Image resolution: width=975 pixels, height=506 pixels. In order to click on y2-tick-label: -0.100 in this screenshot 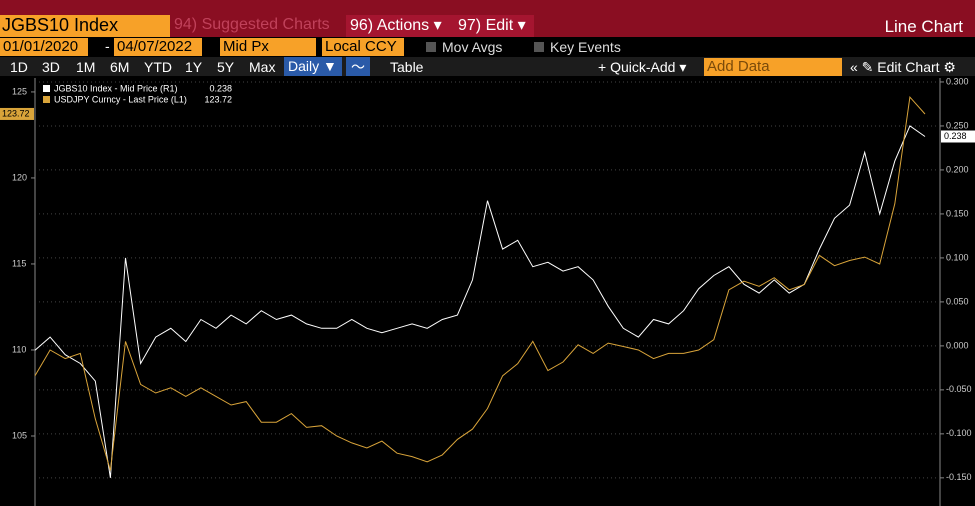, I will do `click(959, 433)`.